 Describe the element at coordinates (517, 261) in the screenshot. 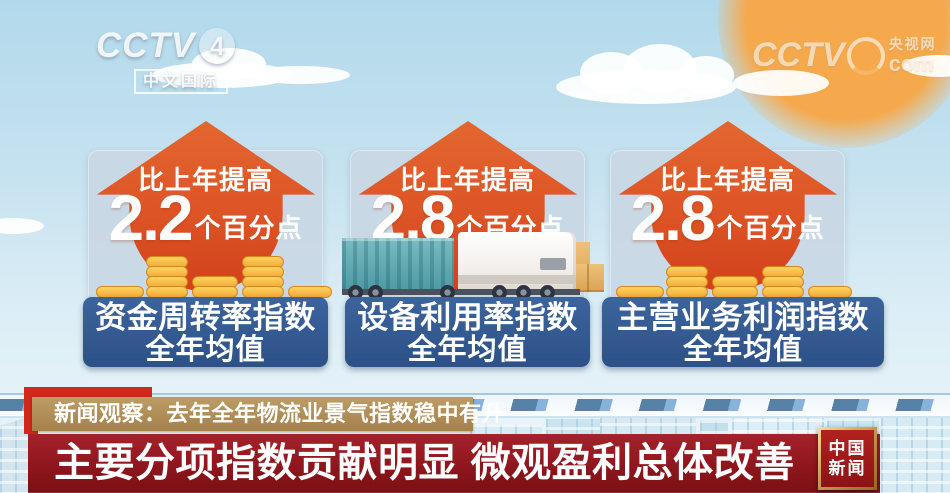

I see `truck-cab` at that location.